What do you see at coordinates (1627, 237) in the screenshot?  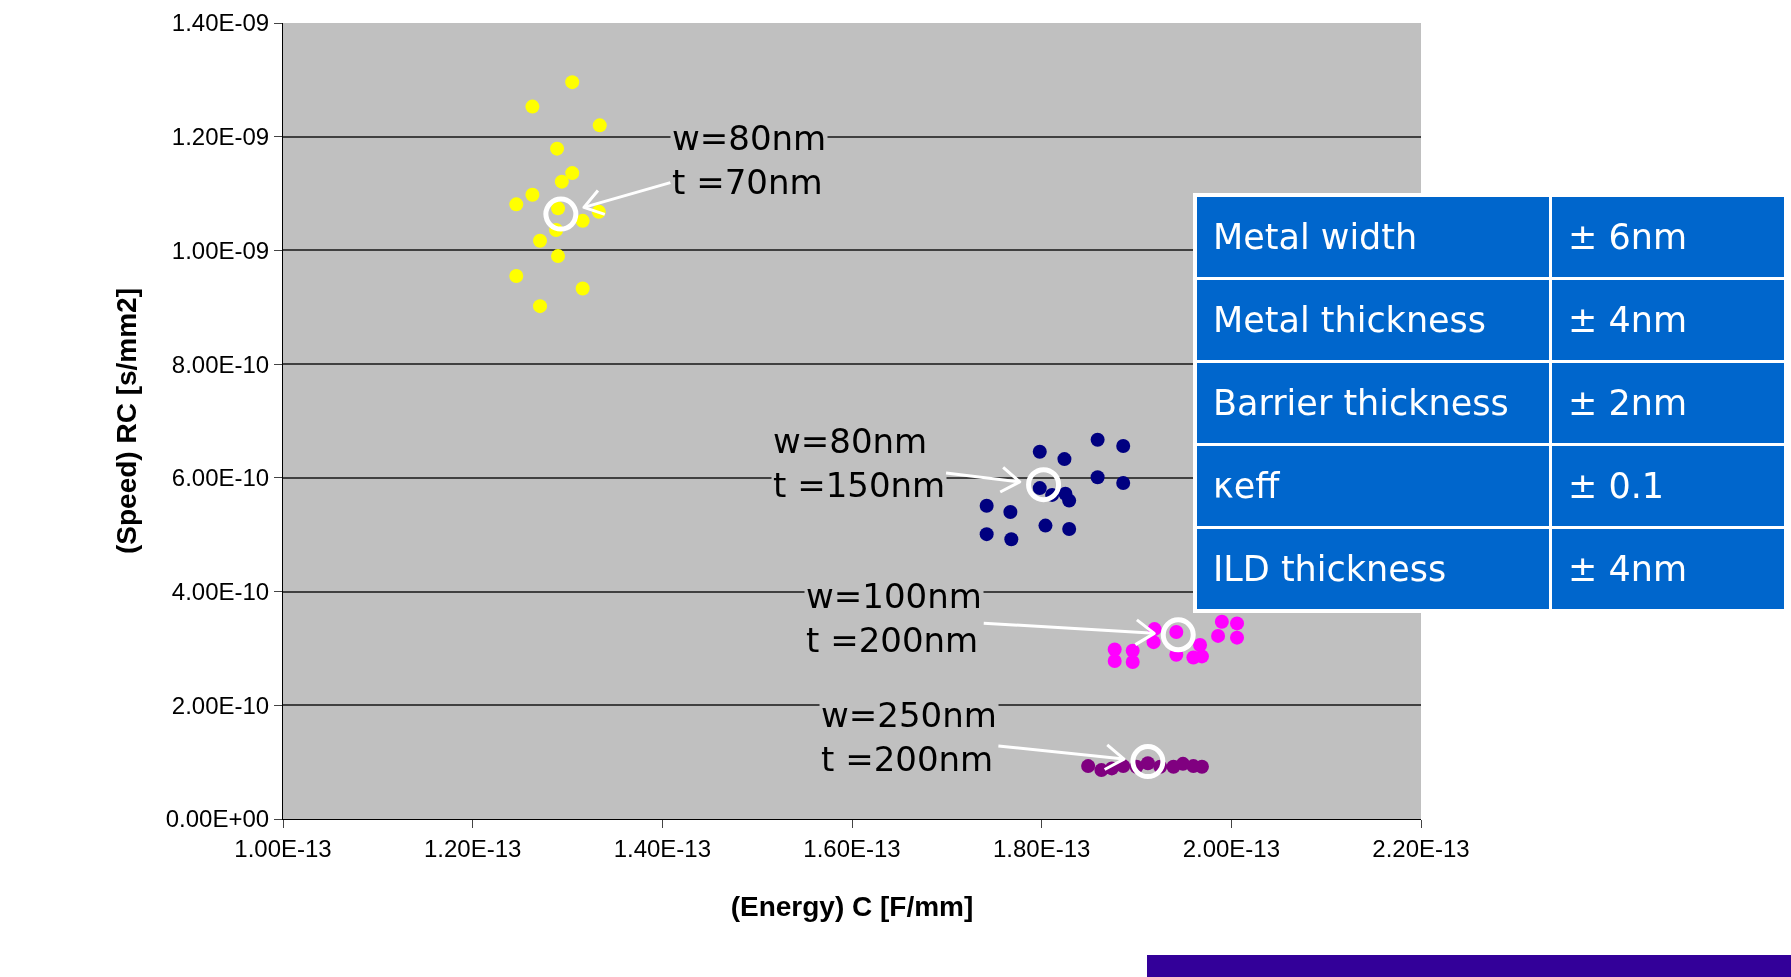 I see `text: ± 6nm` at bounding box center [1627, 237].